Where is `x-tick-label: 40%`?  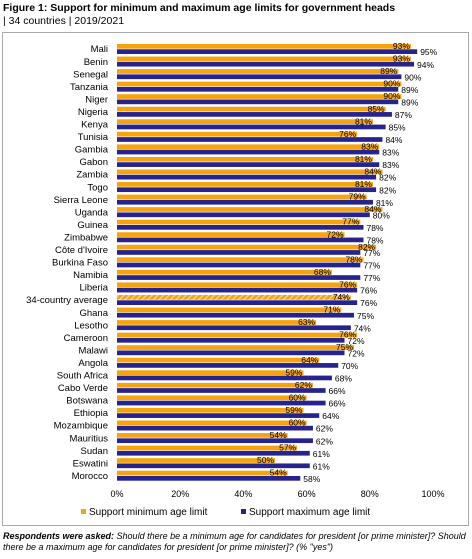 x-tick-label: 40% is located at coordinates (243, 494).